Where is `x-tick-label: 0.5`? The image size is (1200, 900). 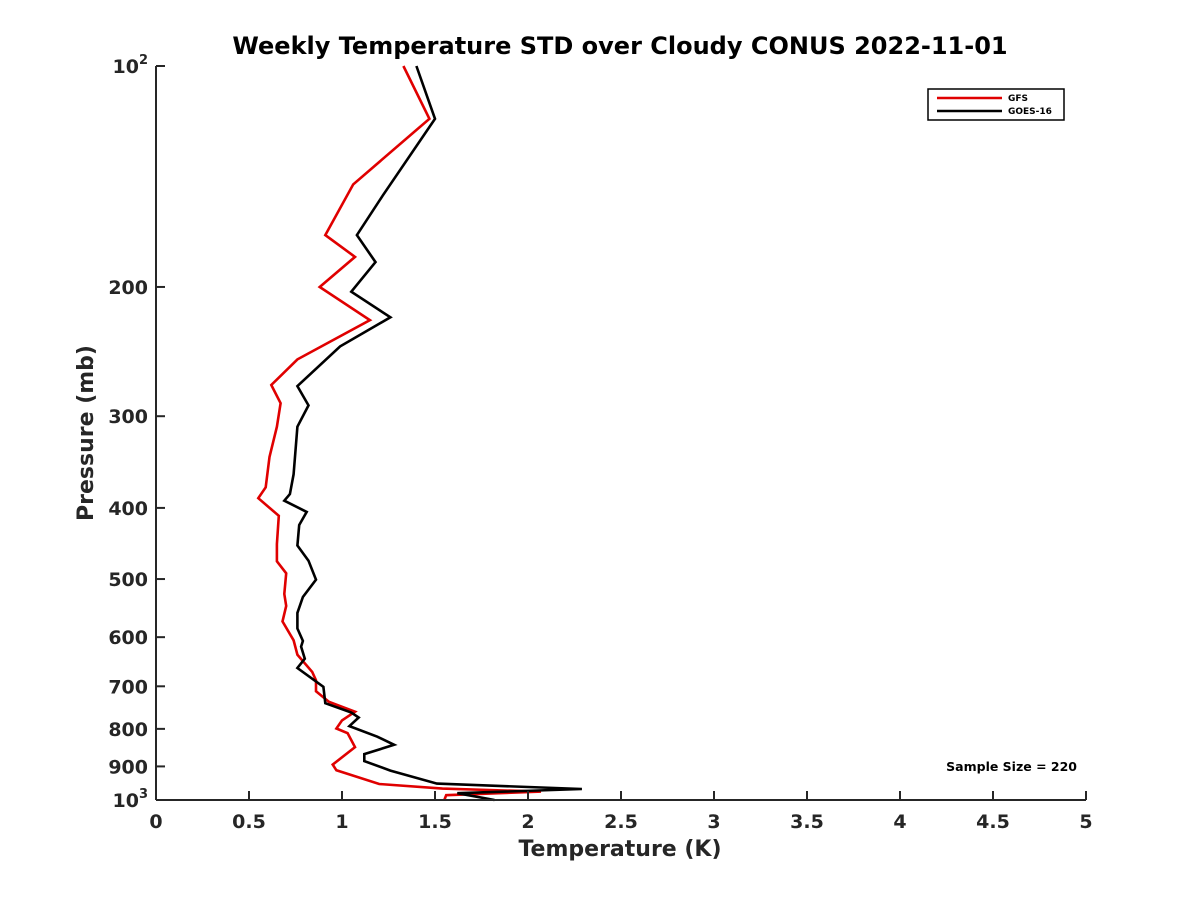
x-tick-label: 0.5 is located at coordinates (249, 822).